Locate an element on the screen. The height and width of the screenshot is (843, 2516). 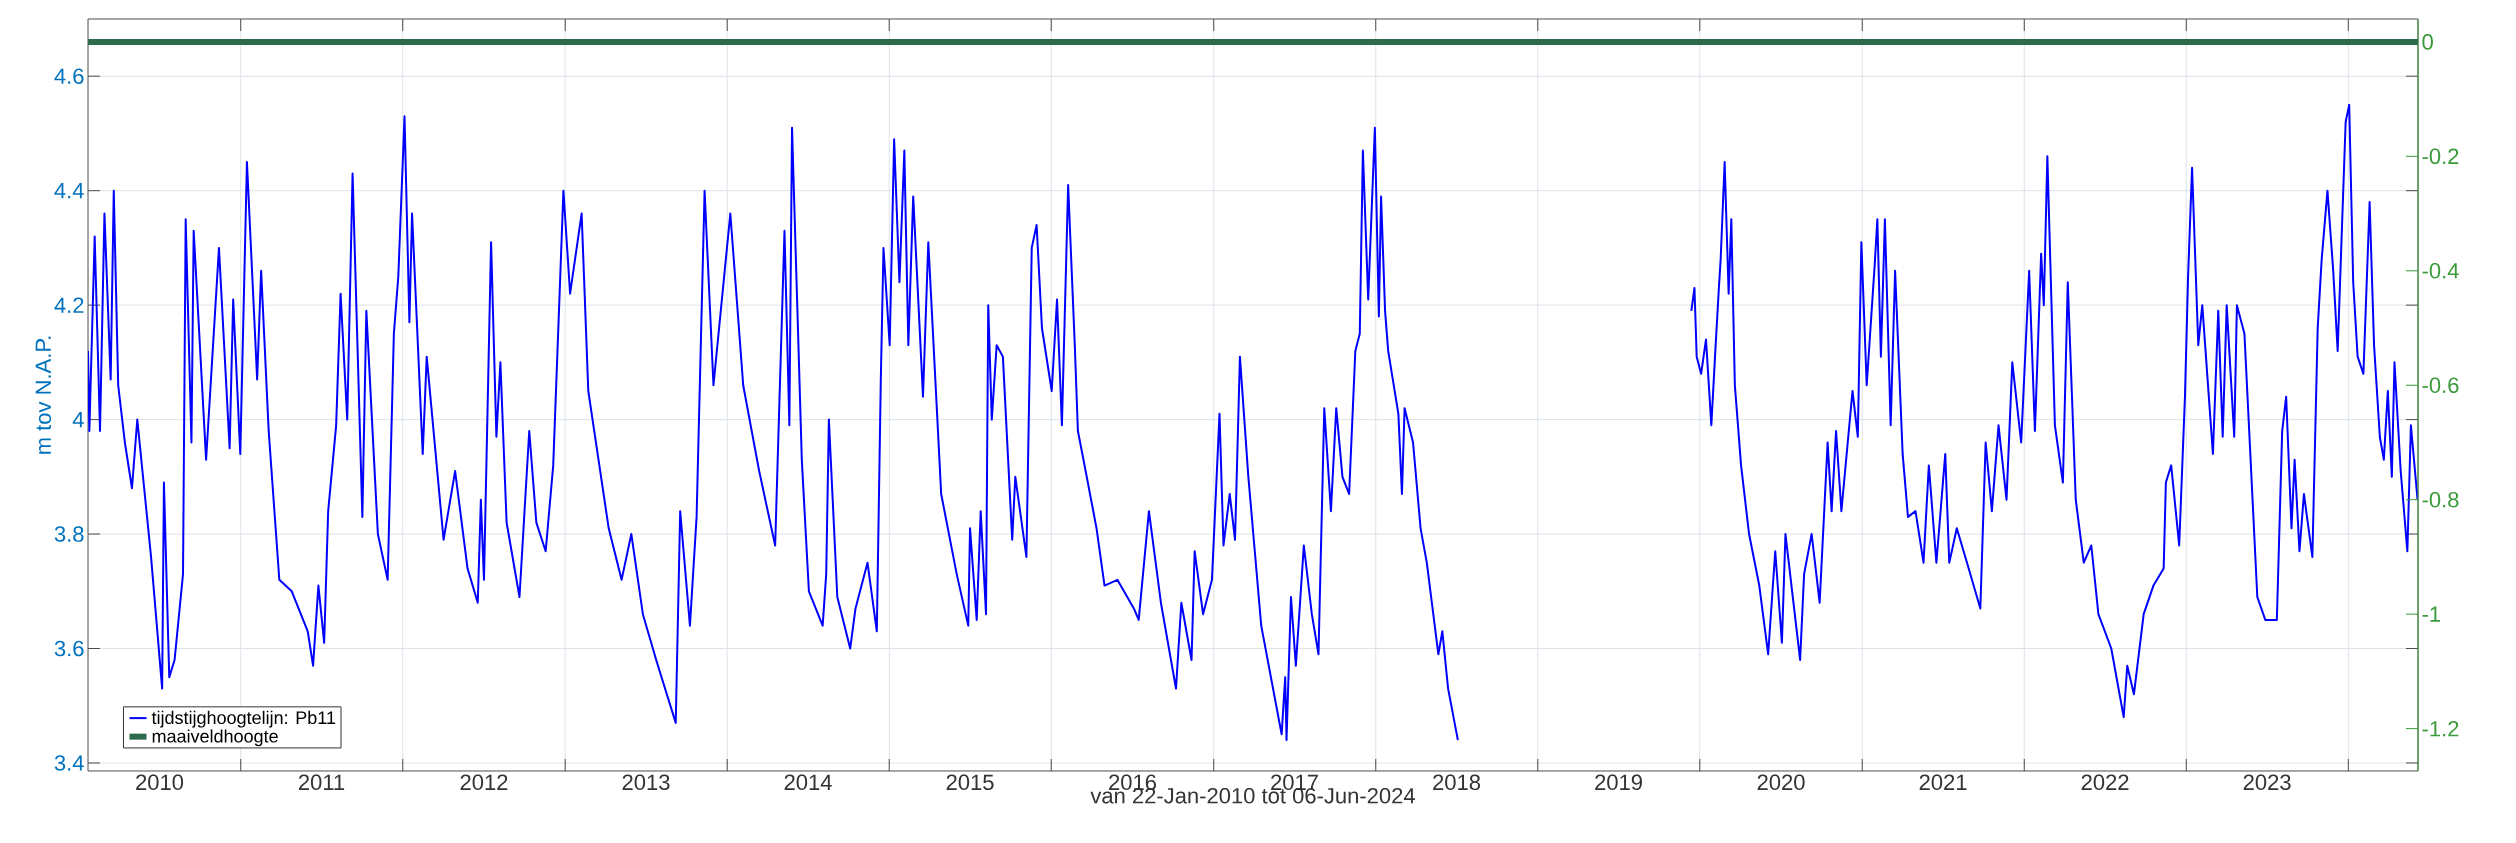
x-tick-label: 2012 is located at coordinates (484, 782).